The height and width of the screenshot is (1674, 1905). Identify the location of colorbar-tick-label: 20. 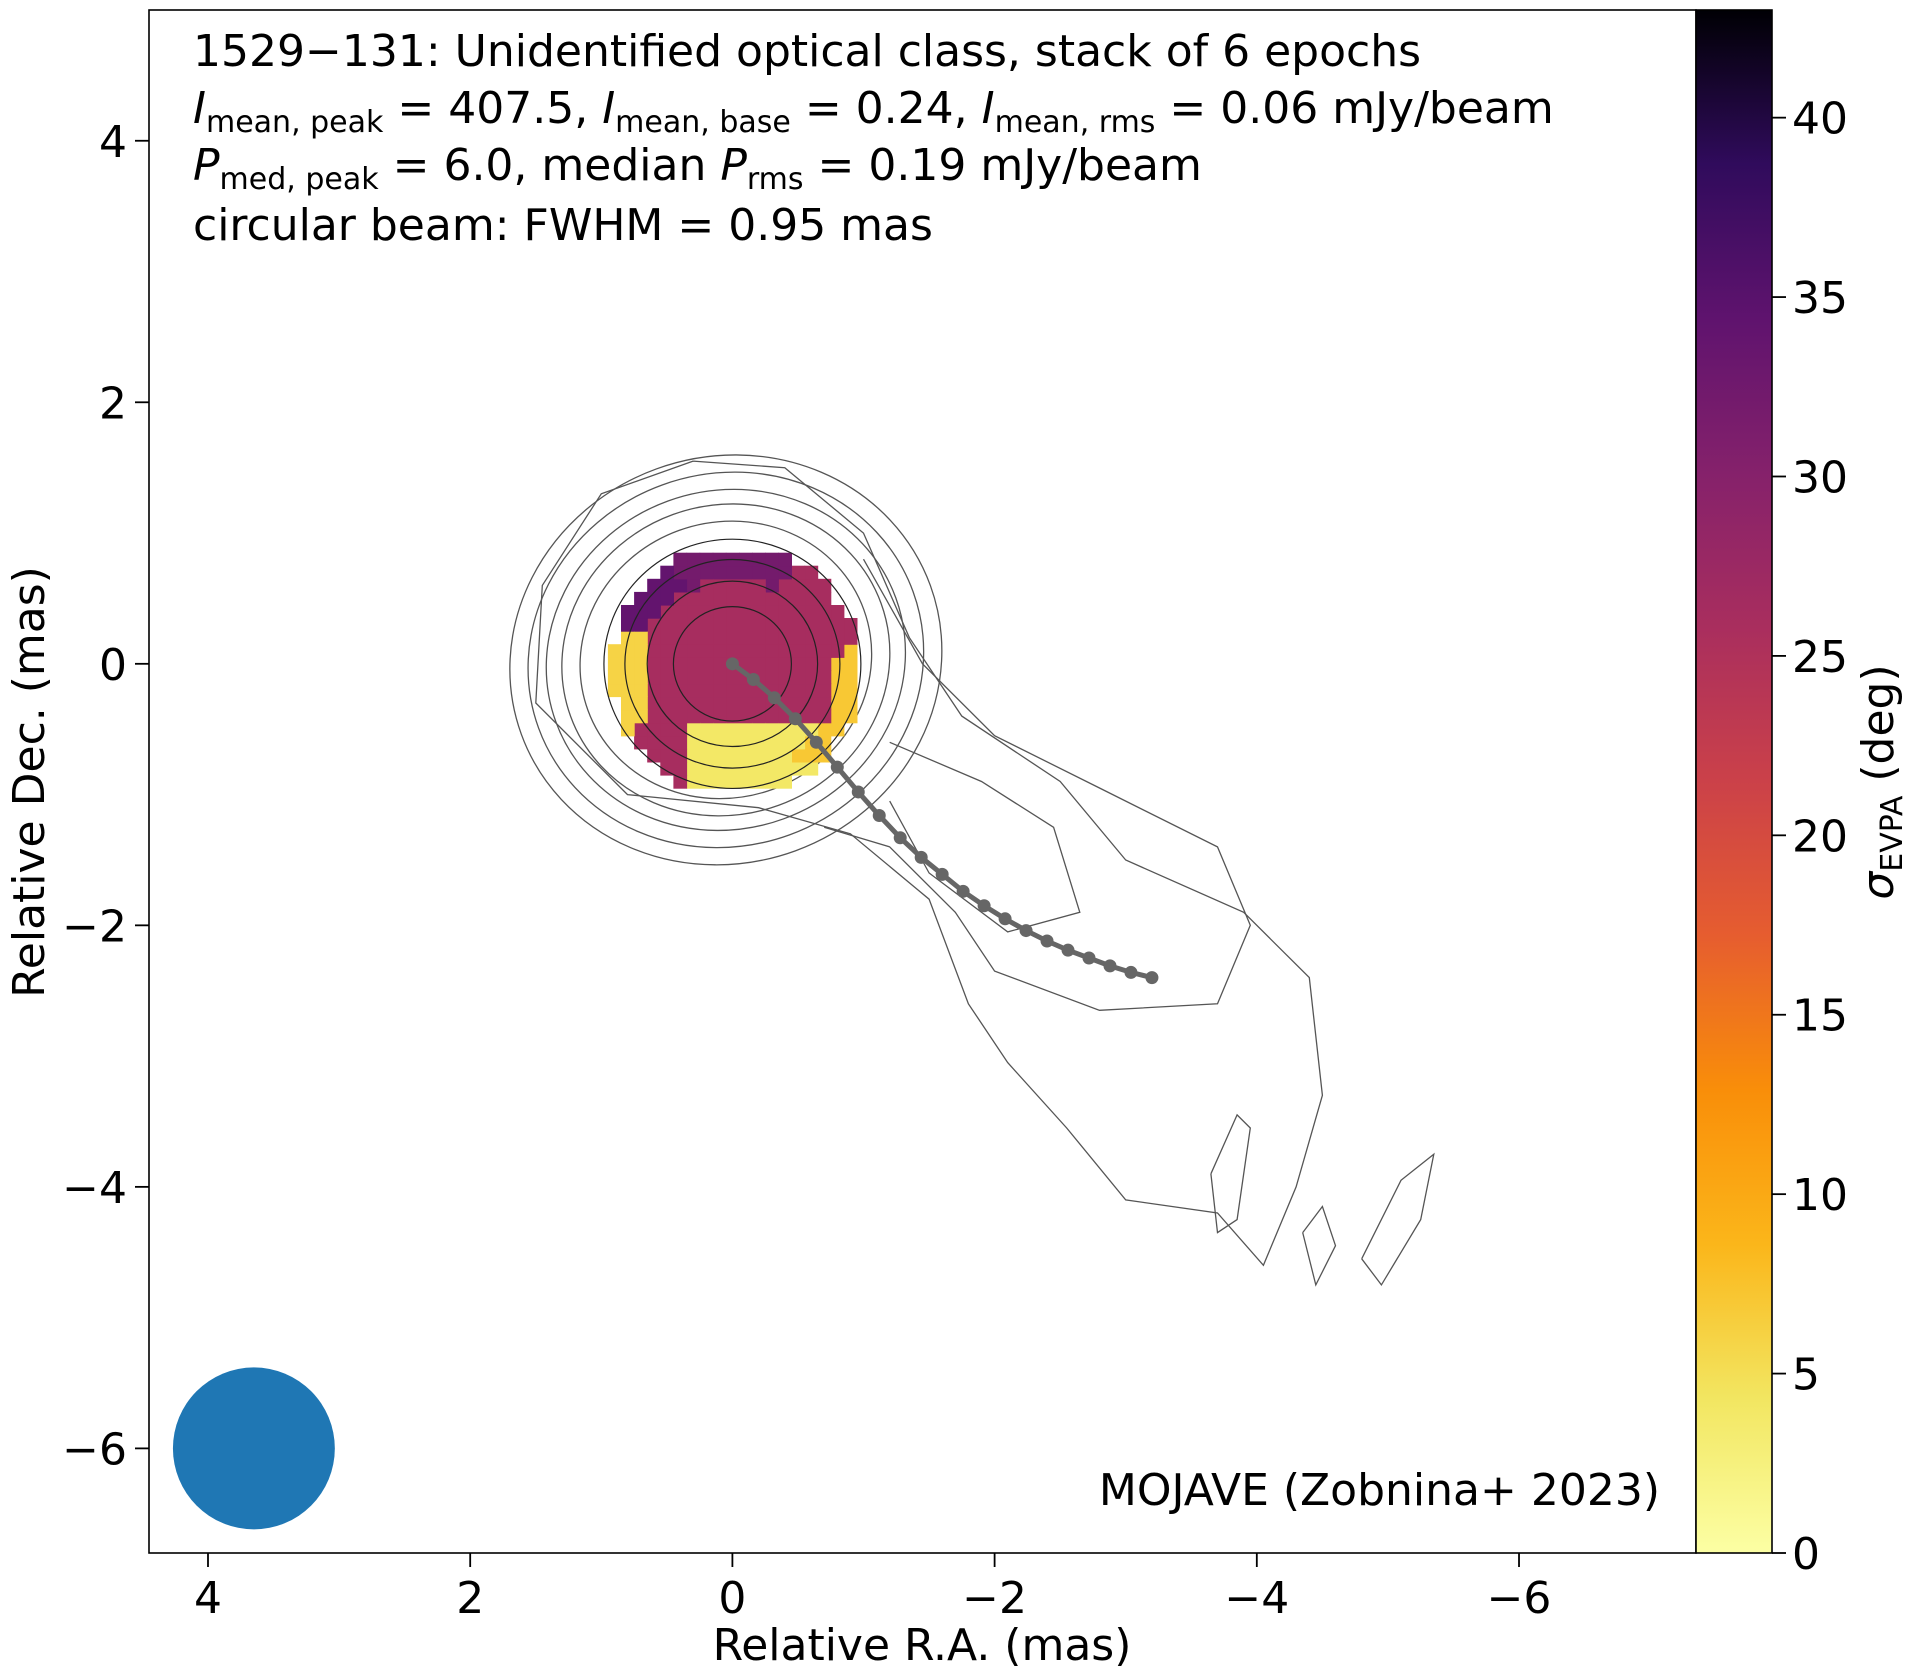
(1820, 836).